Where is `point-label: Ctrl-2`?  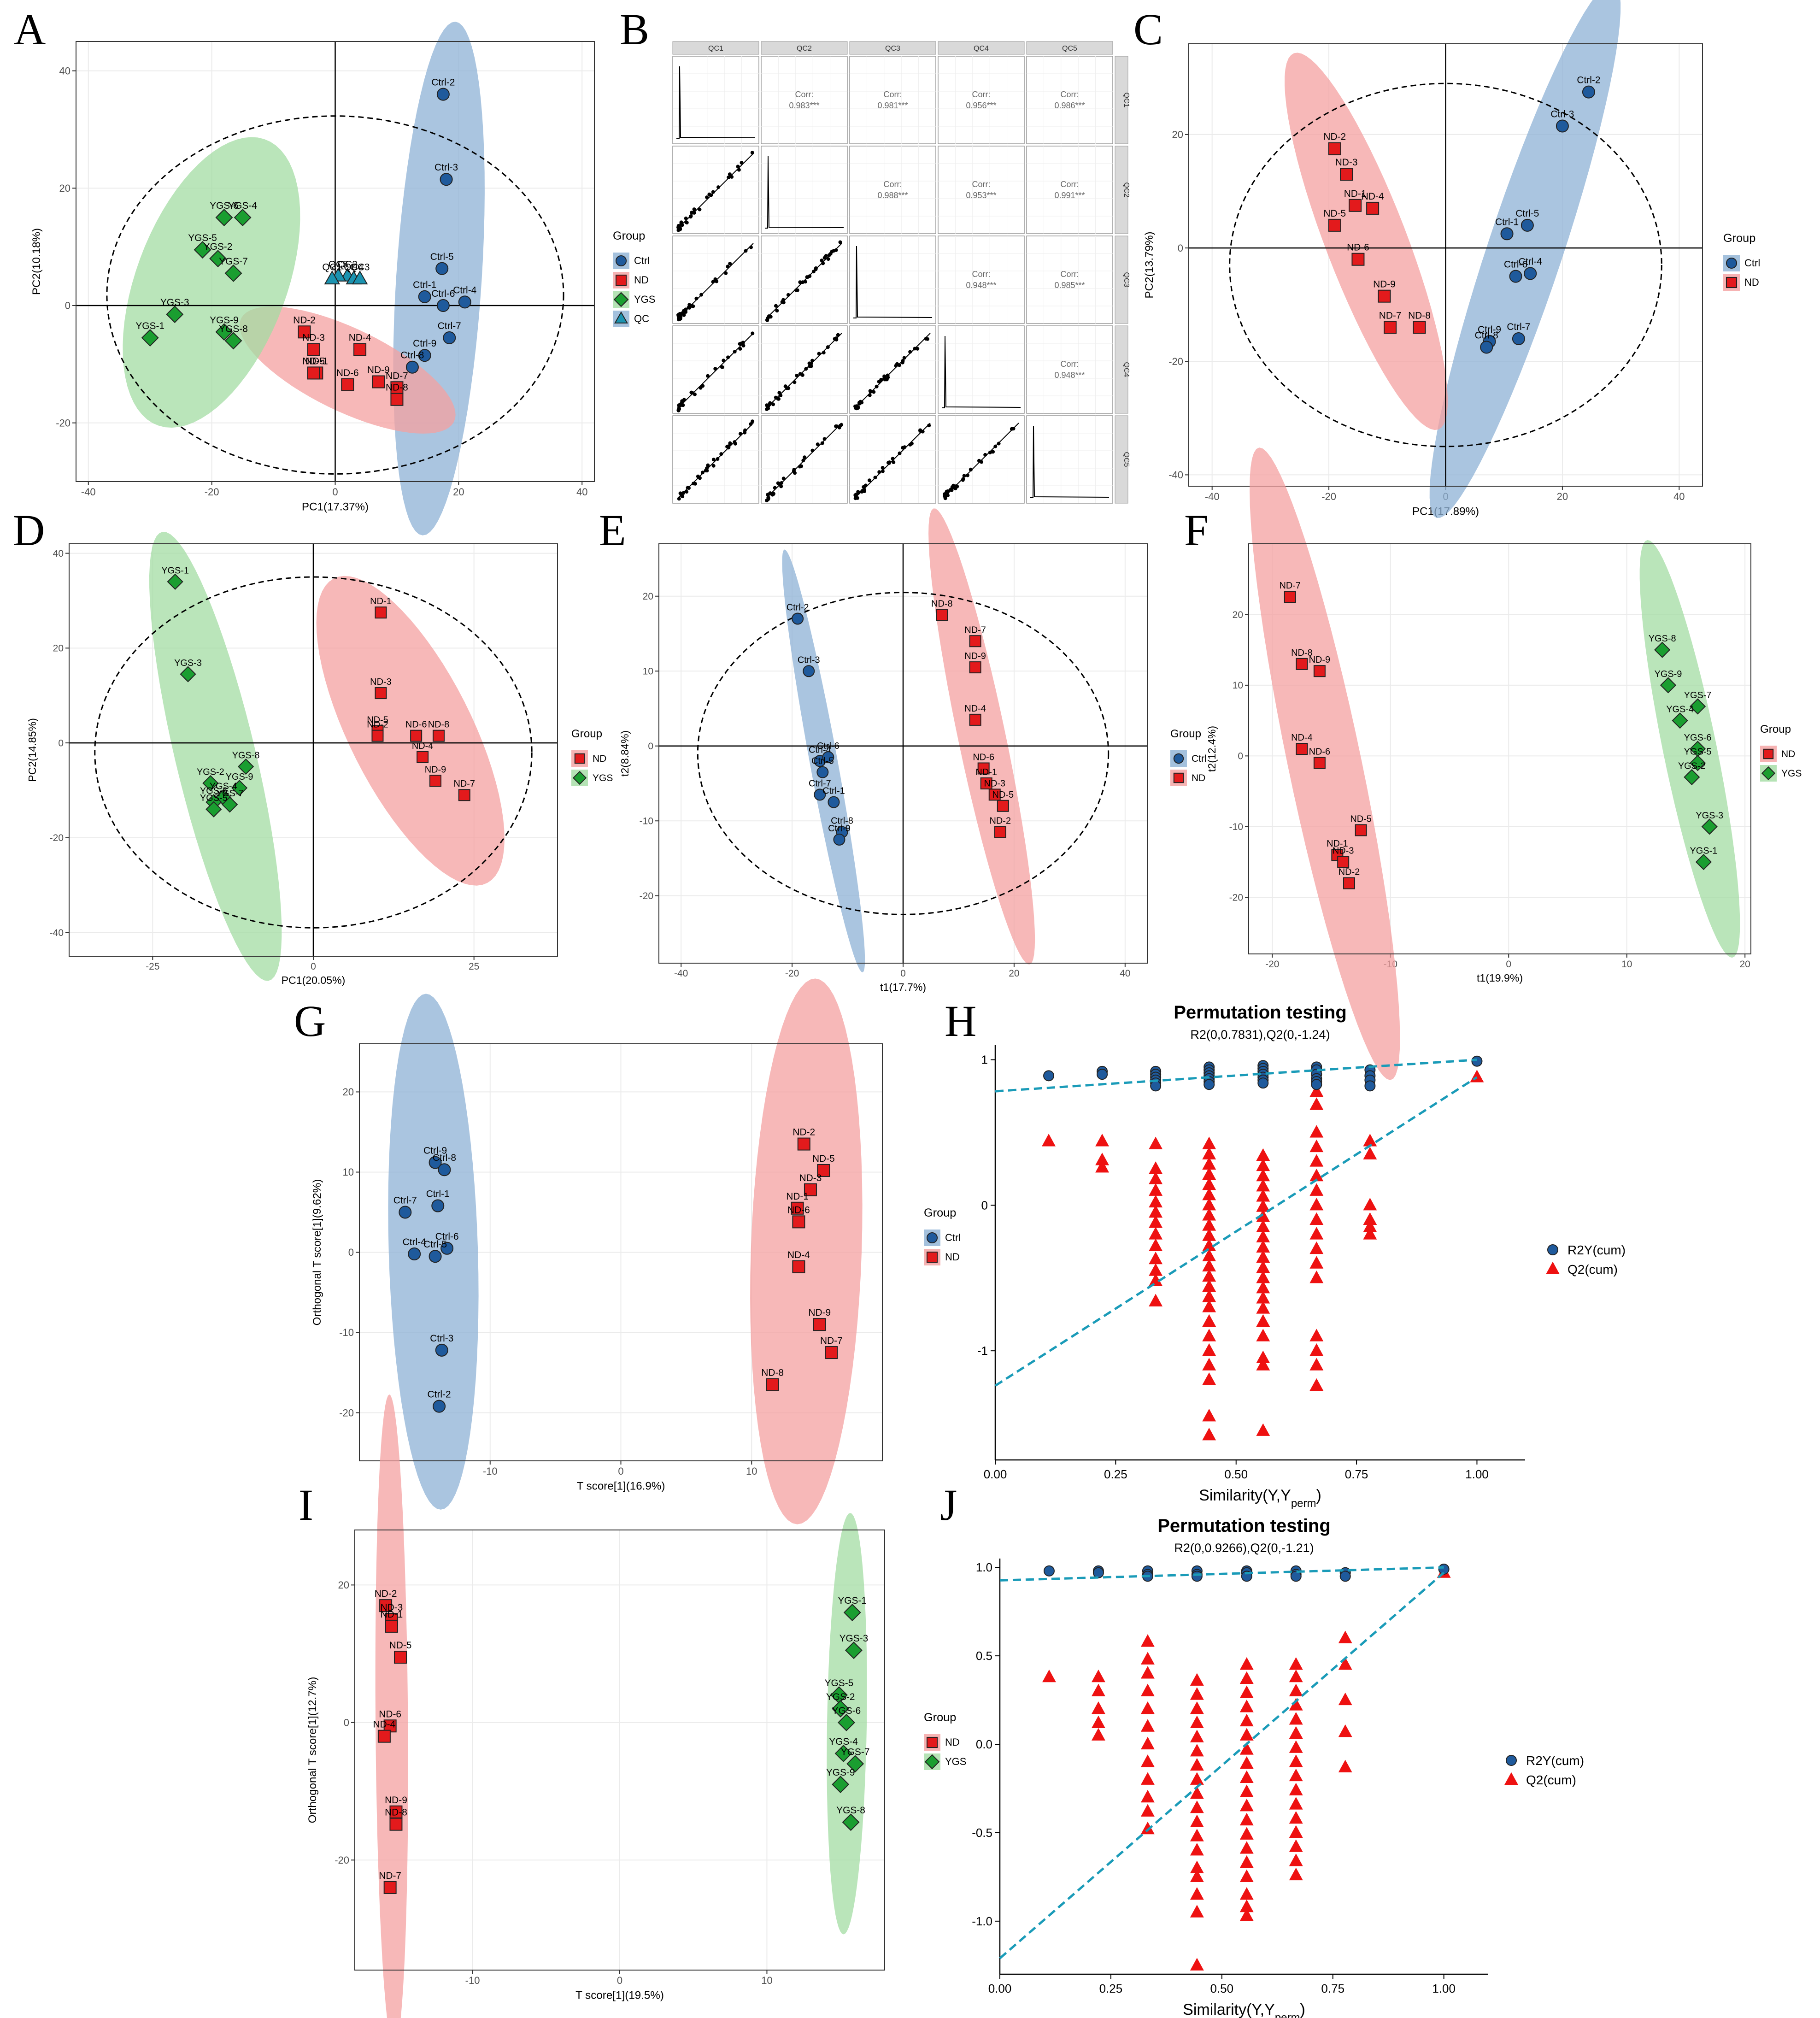 point-label: Ctrl-2 is located at coordinates (443, 82).